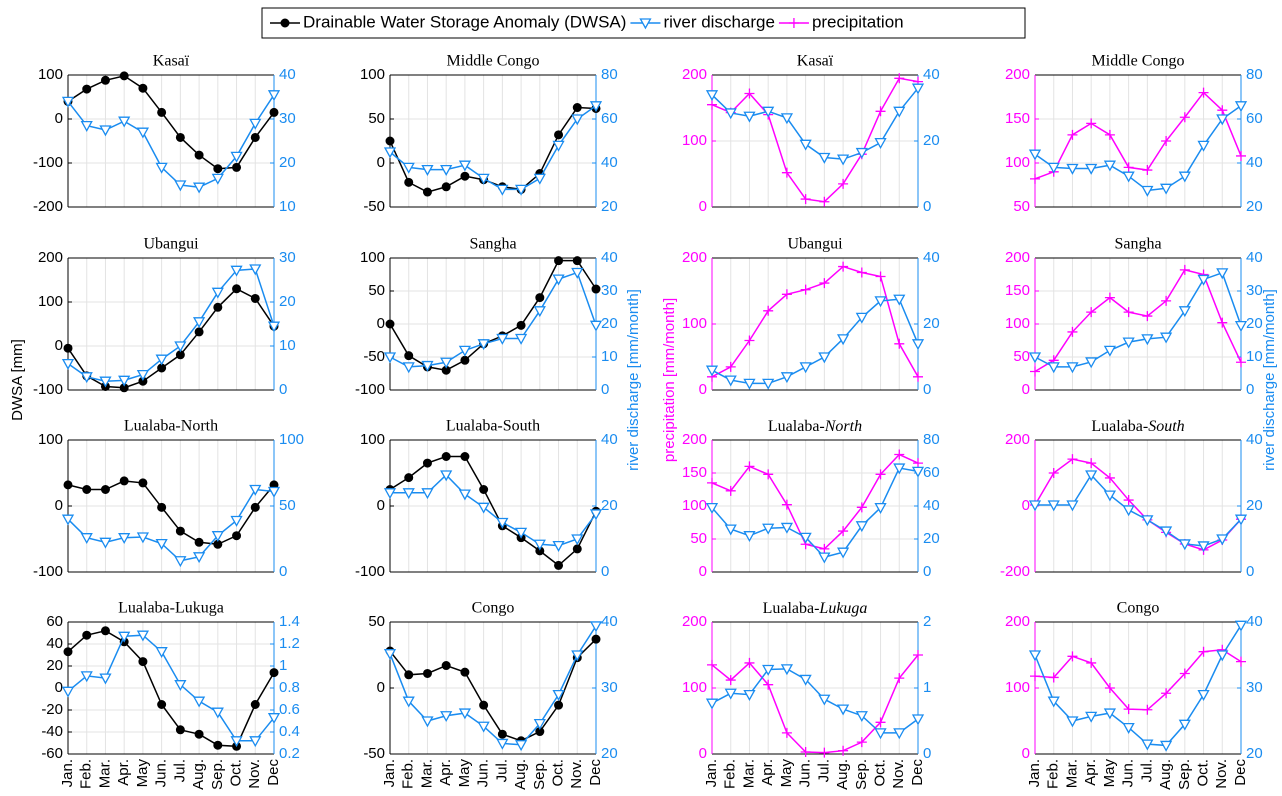  Describe the element at coordinates (1090, 772) in the screenshot. I see `x-tick-label: Apr.` at that location.